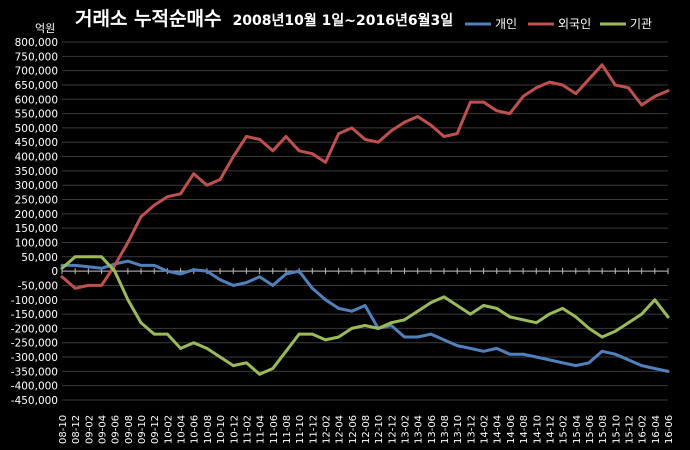 This screenshot has height=450, width=690. What do you see at coordinates (36, 243) in the screenshot?
I see `y-tick-label: 100,000` at bounding box center [36, 243].